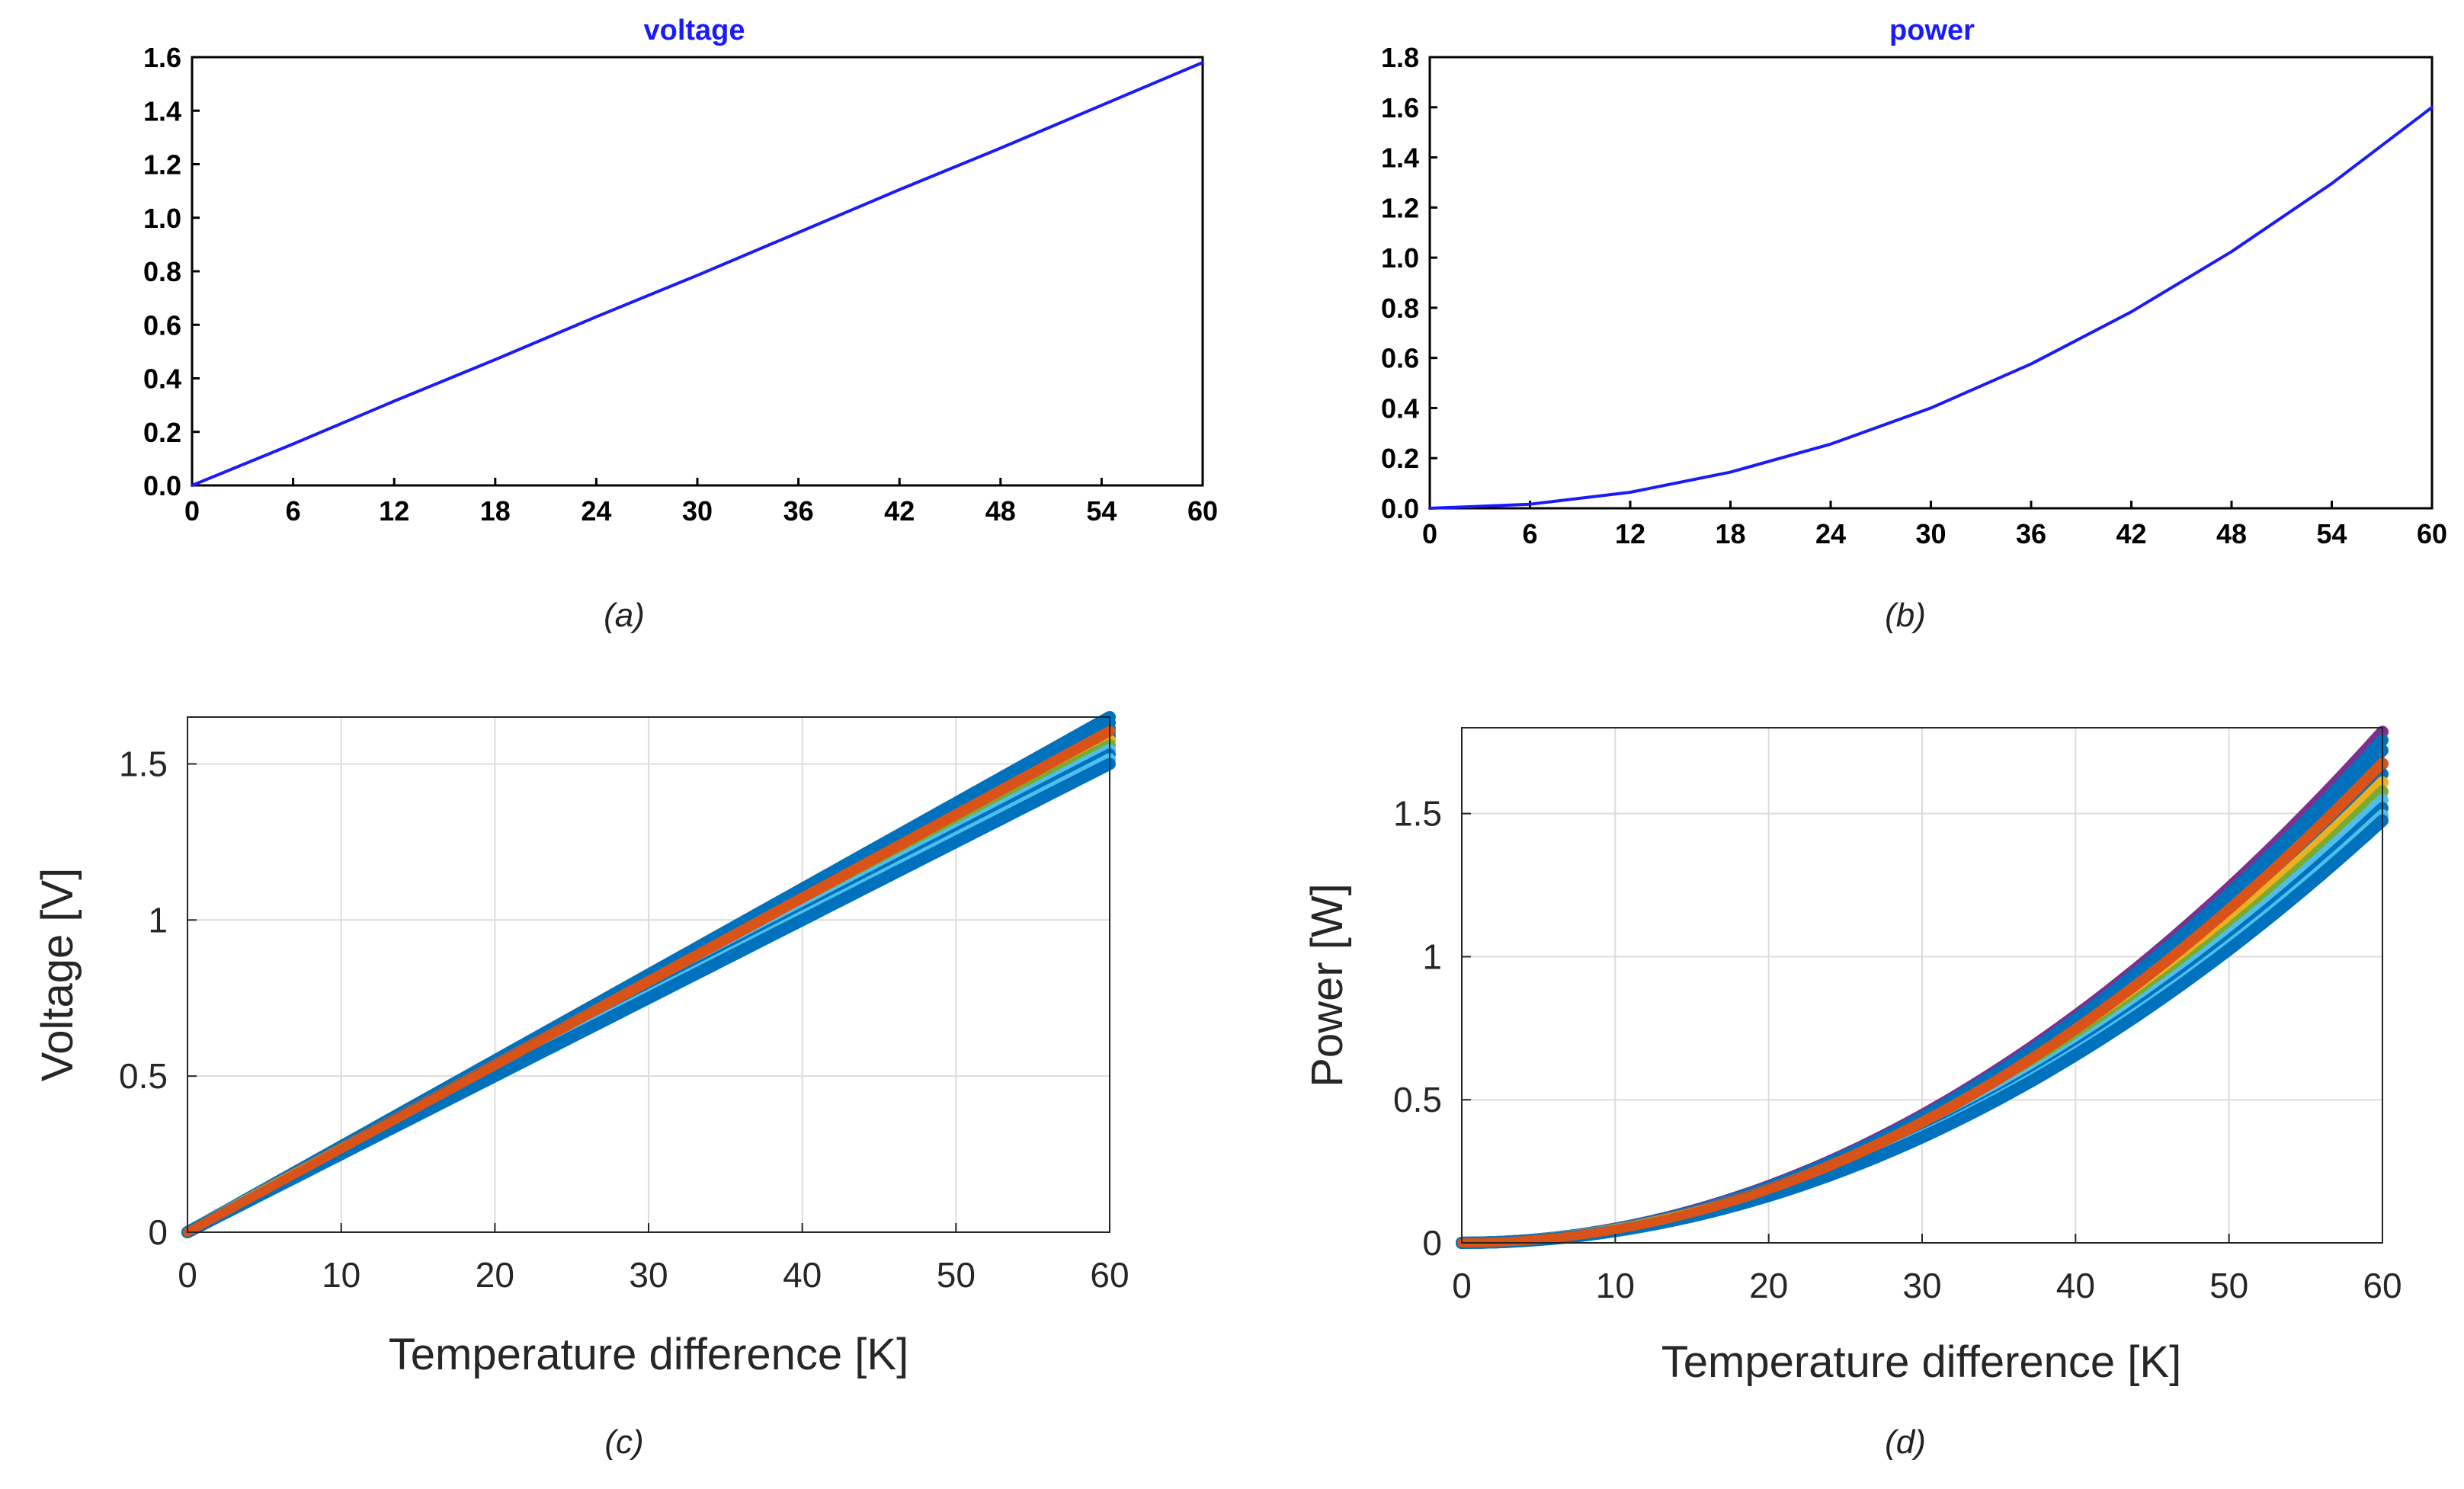 The height and width of the screenshot is (1489, 2464). I want to click on chart-title: power, so click(1932, 30).